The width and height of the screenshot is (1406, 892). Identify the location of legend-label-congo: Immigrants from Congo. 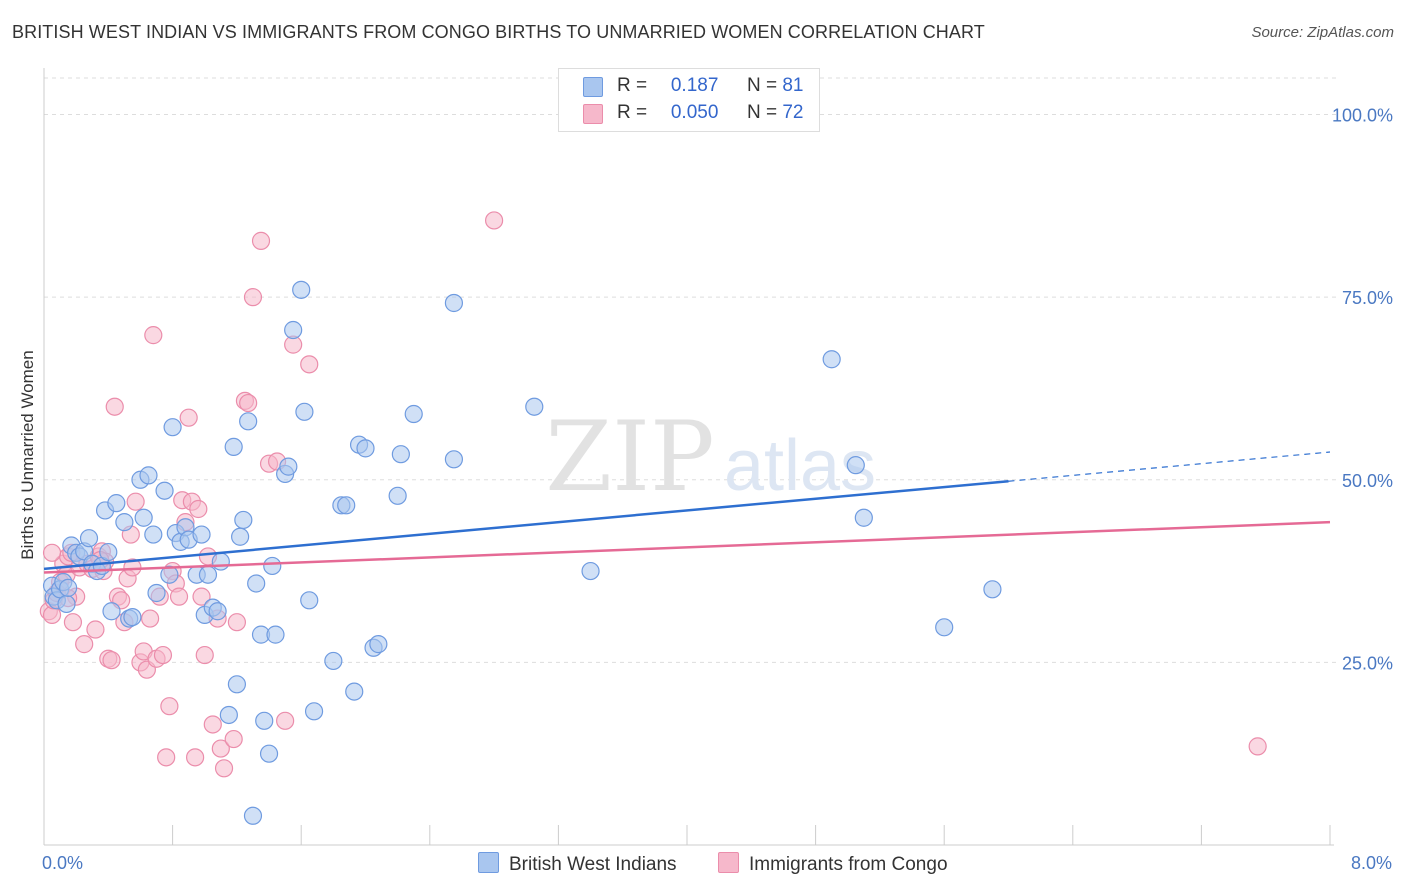
(848, 864).